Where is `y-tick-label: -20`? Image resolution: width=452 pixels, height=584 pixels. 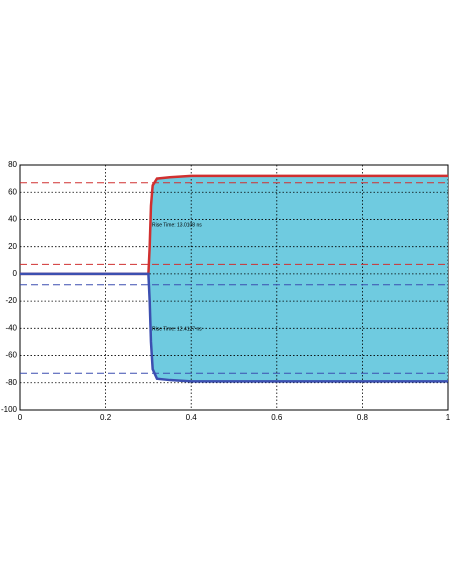 y-tick-label: -20 is located at coordinates (11, 300).